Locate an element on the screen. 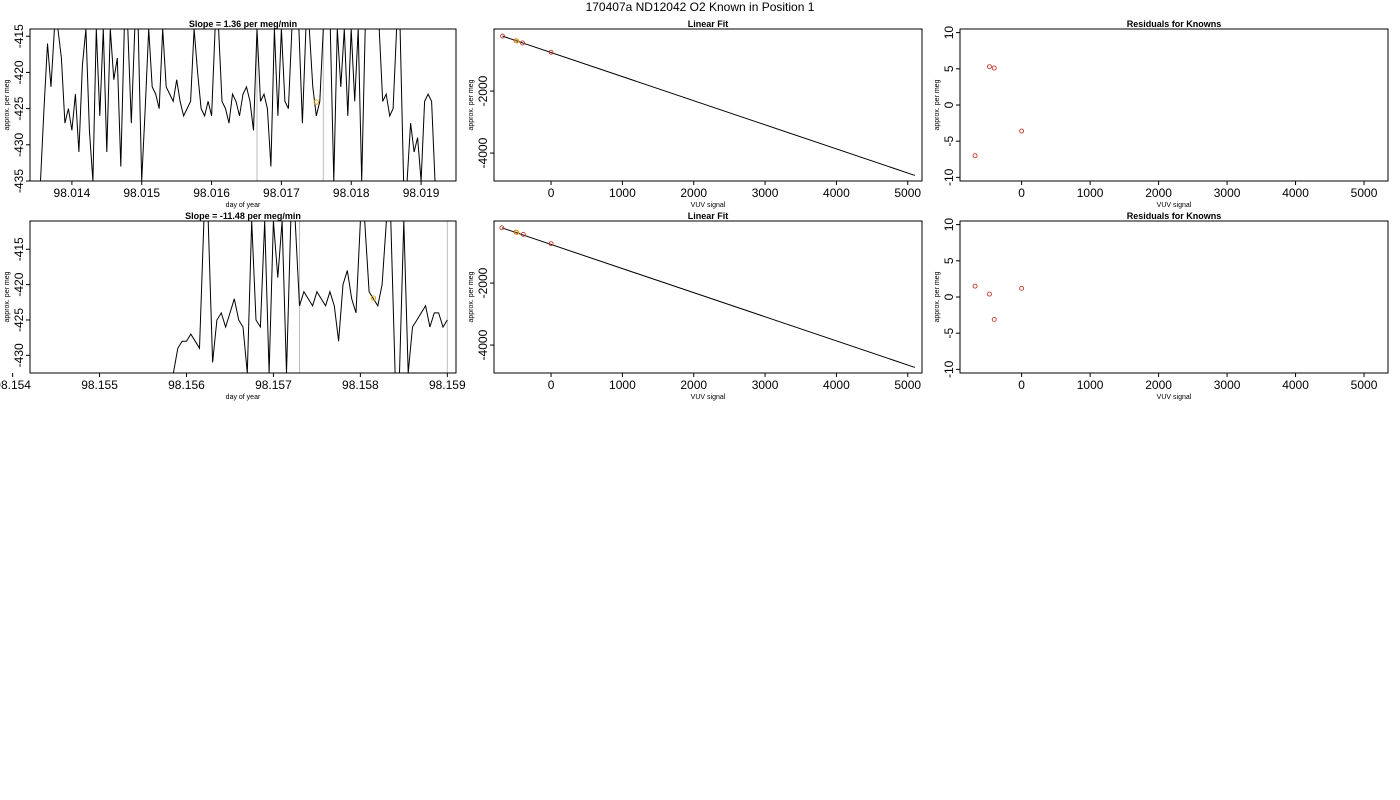 This screenshot has height=800, width=1400. y-tick-label: -10 is located at coordinates (949, 177).